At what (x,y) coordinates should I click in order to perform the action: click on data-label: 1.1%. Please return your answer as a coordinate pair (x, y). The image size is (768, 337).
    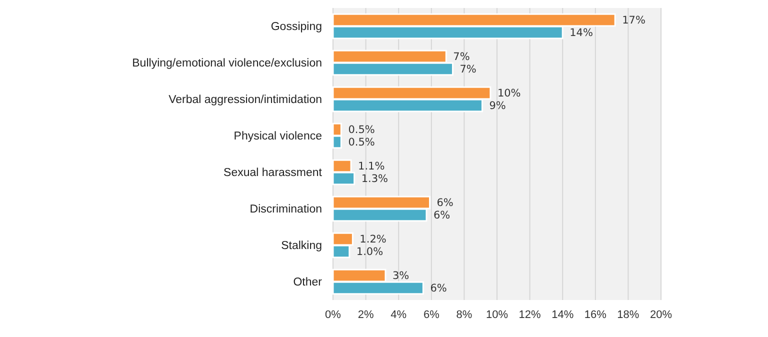
    Looking at the image, I should click on (371, 166).